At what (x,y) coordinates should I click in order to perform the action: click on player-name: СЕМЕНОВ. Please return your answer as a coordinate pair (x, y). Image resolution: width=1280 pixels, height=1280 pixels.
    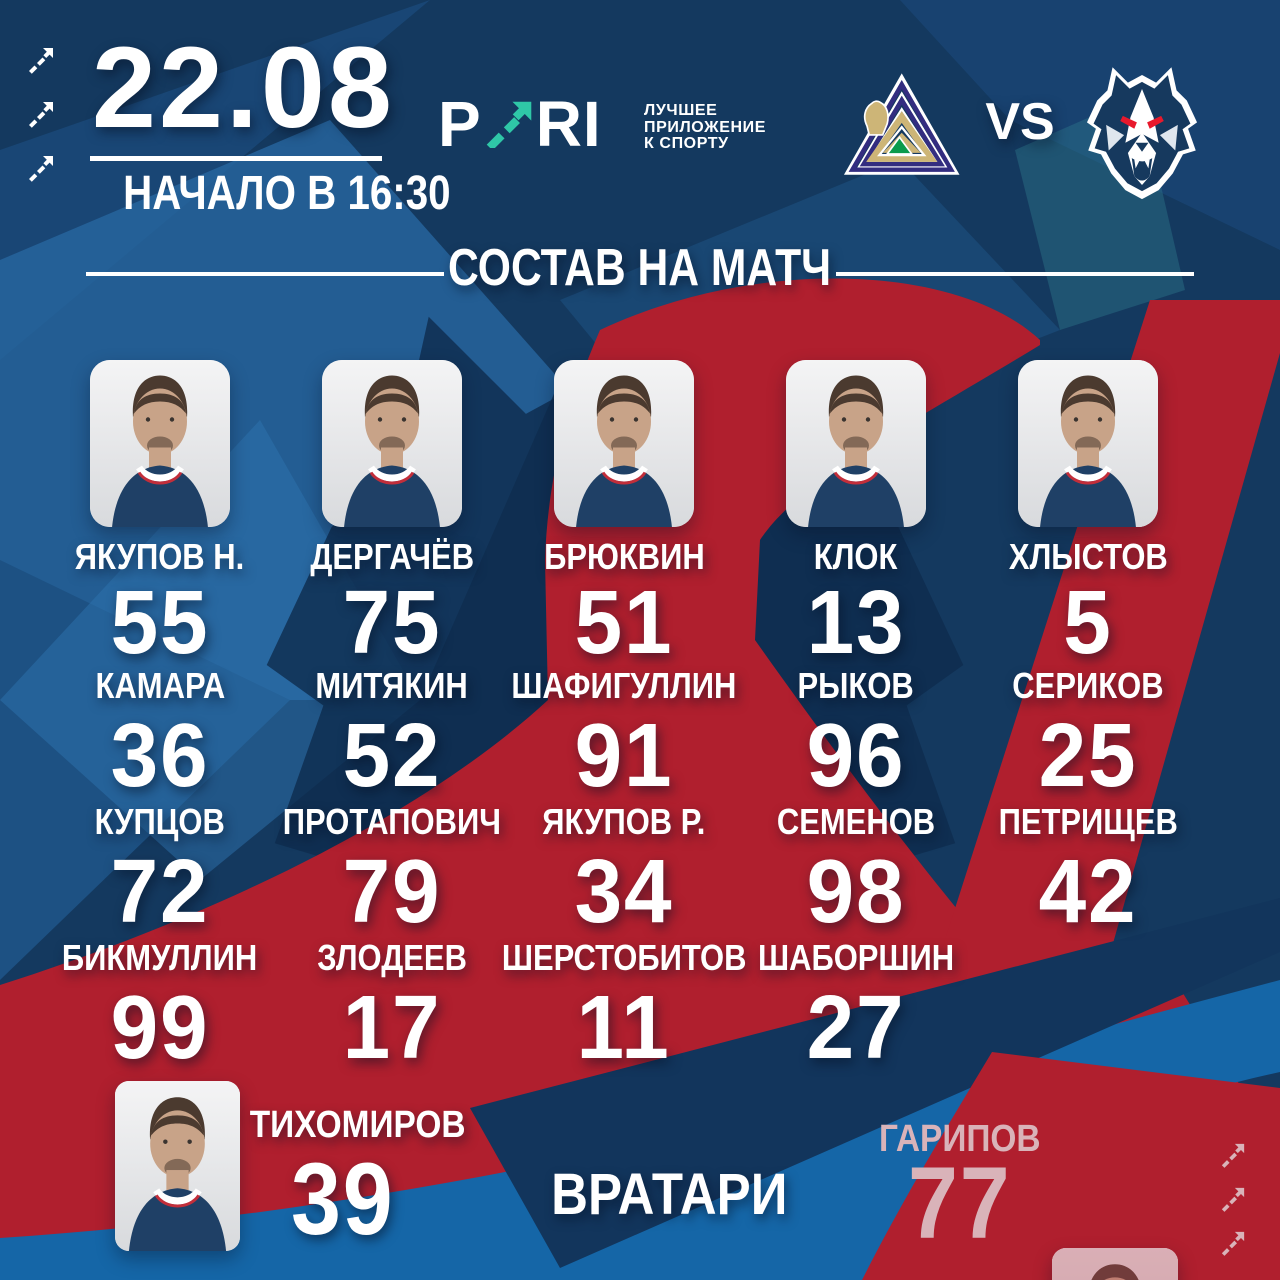
    Looking at the image, I should click on (856, 821).